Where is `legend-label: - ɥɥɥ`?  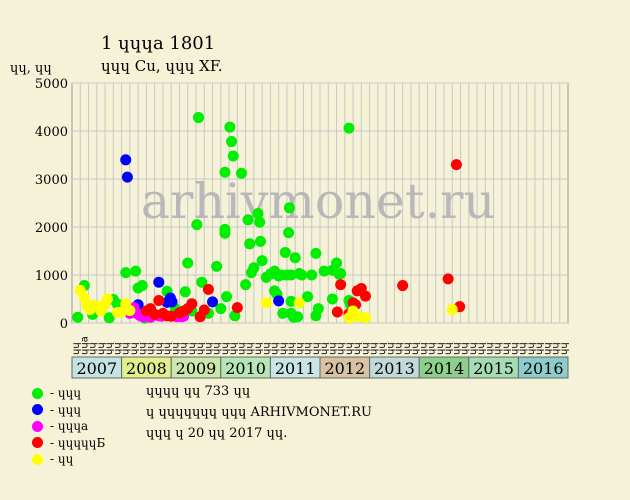 legend-label: - ɥɥɥ is located at coordinates (66, 393).